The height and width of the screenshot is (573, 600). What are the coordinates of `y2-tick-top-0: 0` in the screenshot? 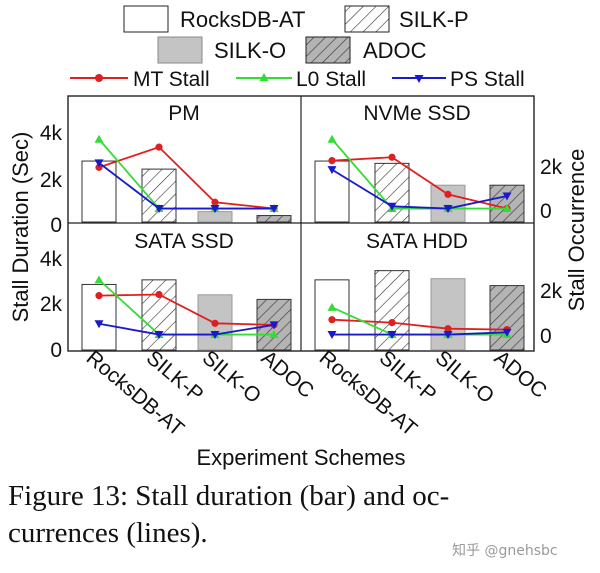 It's located at (546, 211).